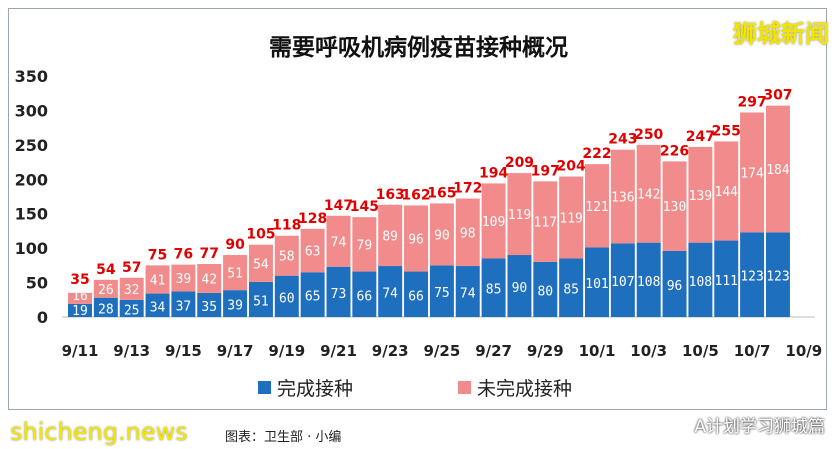 The image size is (837, 449). Describe the element at coordinates (525, 389) in the screenshot. I see `legend-label-uncompleted: 未完成接种` at that location.